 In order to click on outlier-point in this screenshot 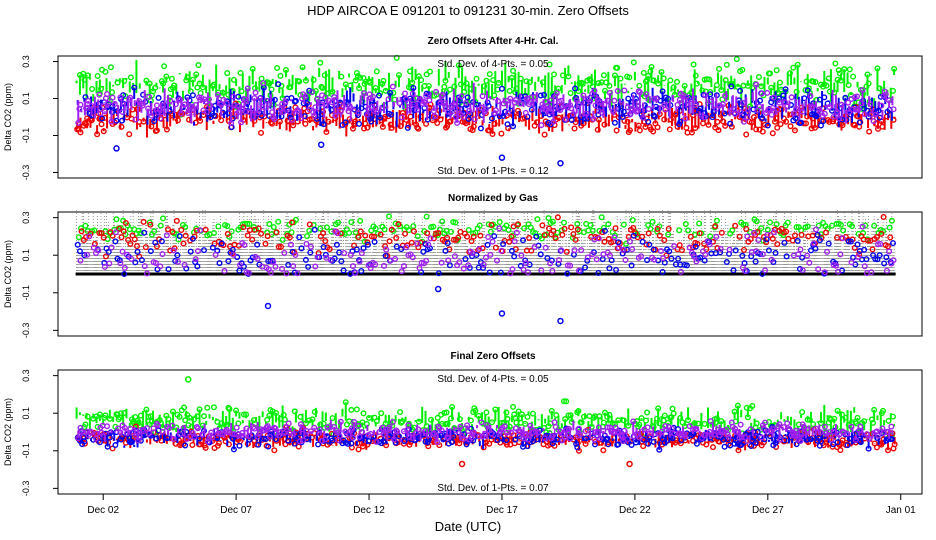, I will do `click(321, 144)`.